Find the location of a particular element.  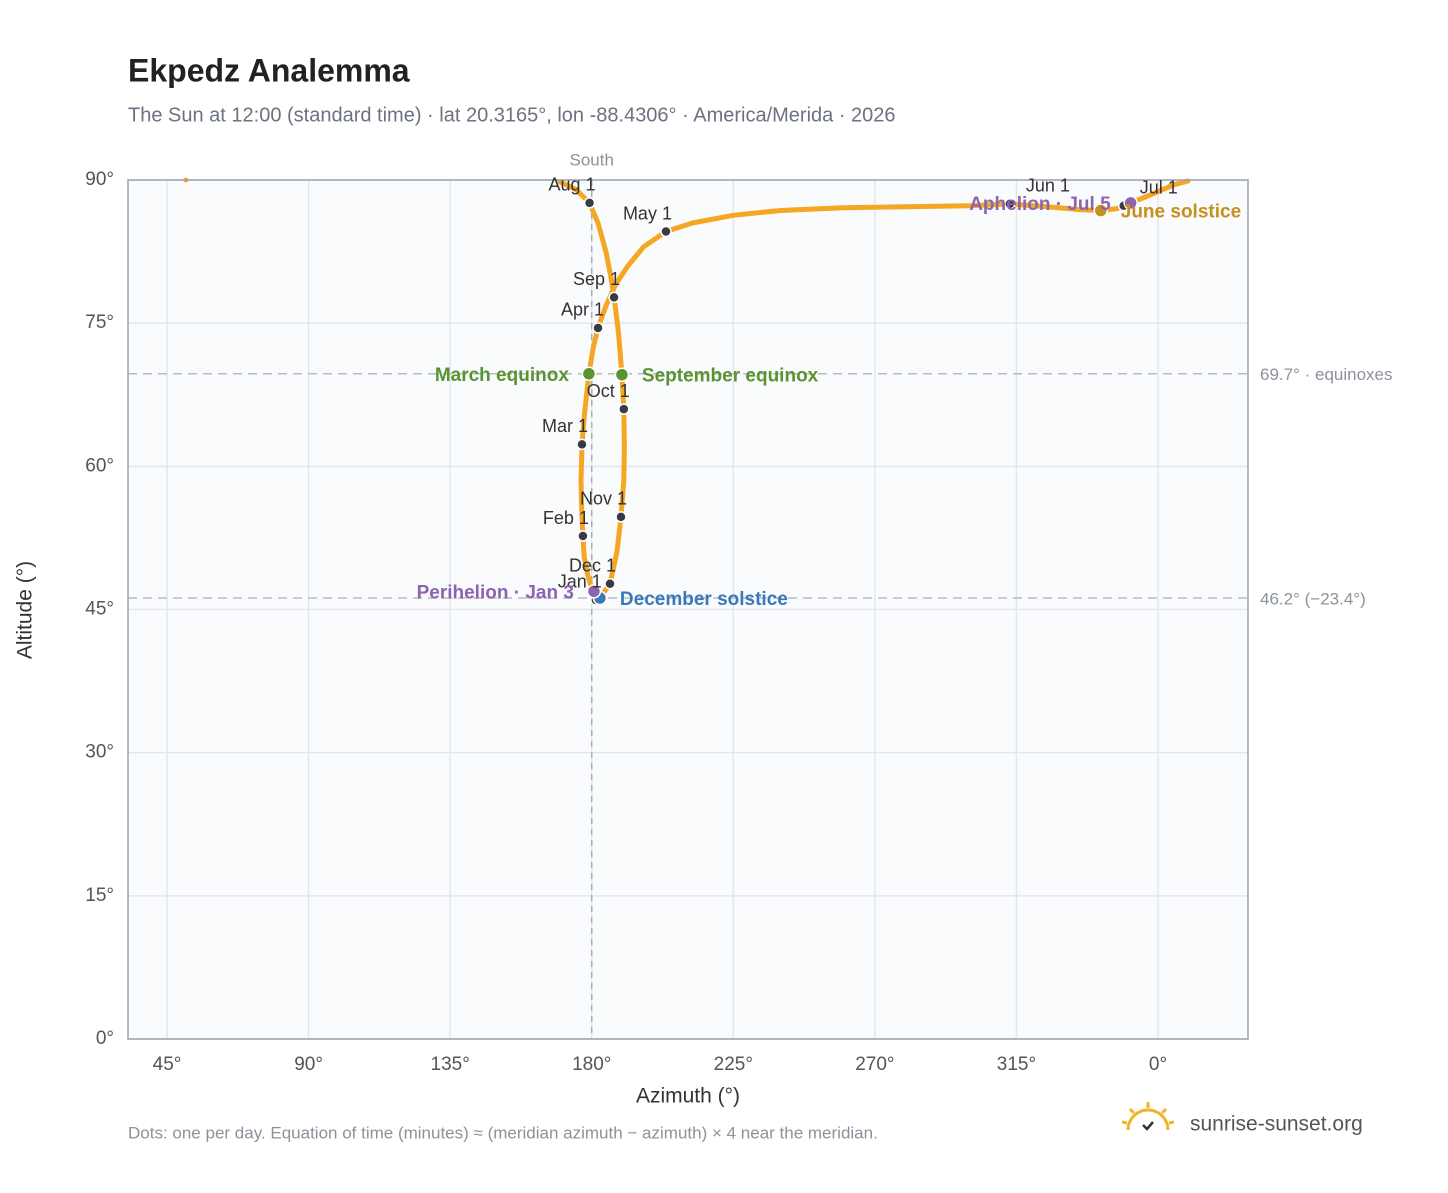

x-tick-label: 90° is located at coordinates (308, 1064).